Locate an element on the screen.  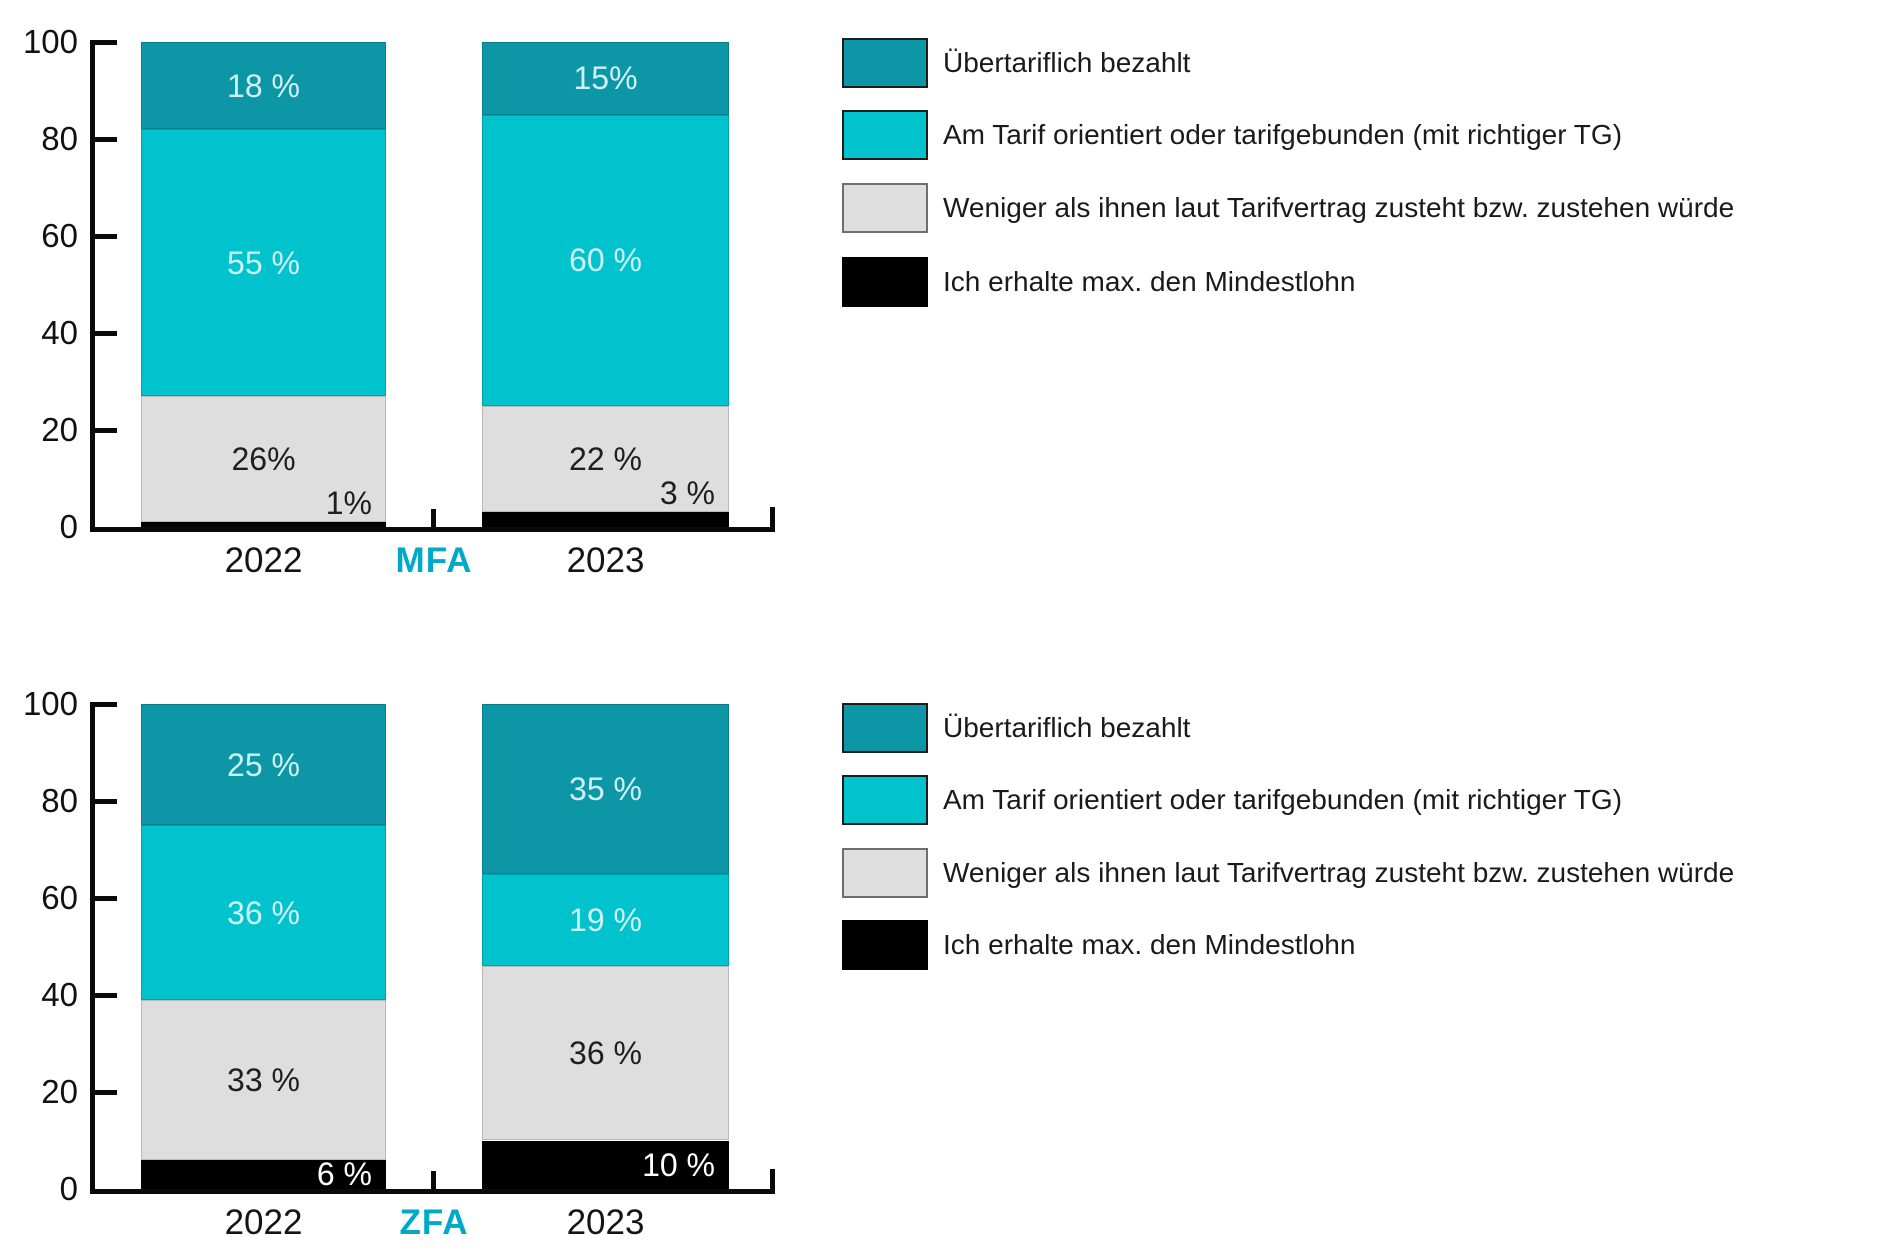
segment-label: 6 % is located at coordinates (344, 1174).